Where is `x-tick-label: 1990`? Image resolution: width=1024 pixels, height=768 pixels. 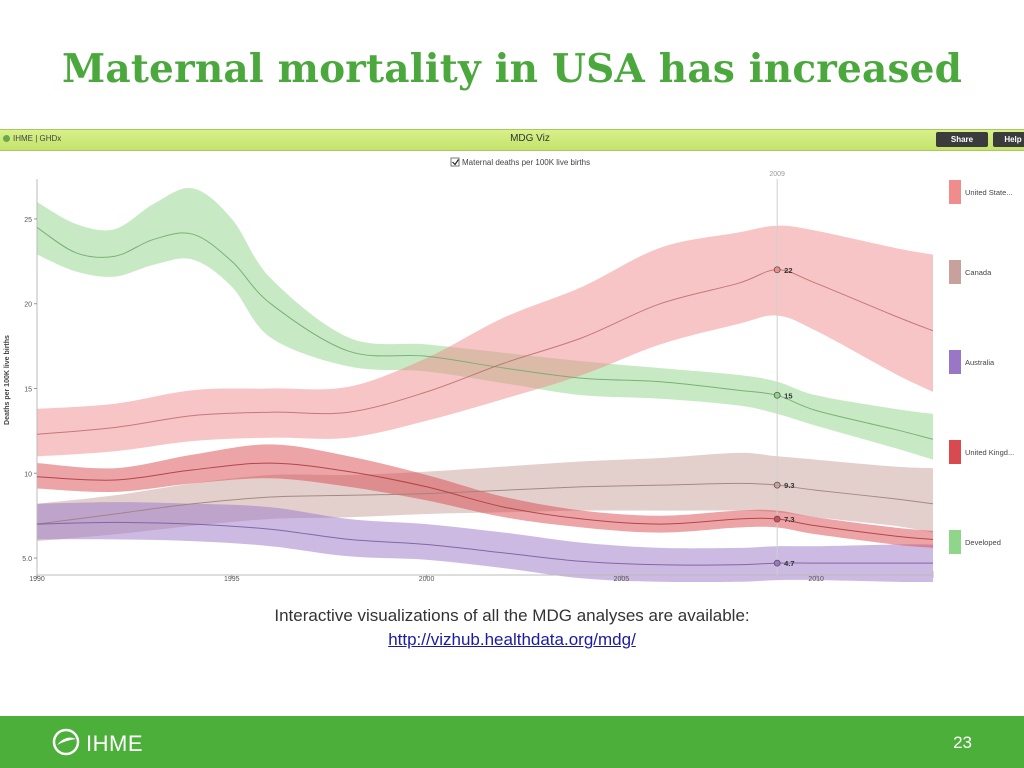
x-tick-label: 1990 is located at coordinates (37, 579).